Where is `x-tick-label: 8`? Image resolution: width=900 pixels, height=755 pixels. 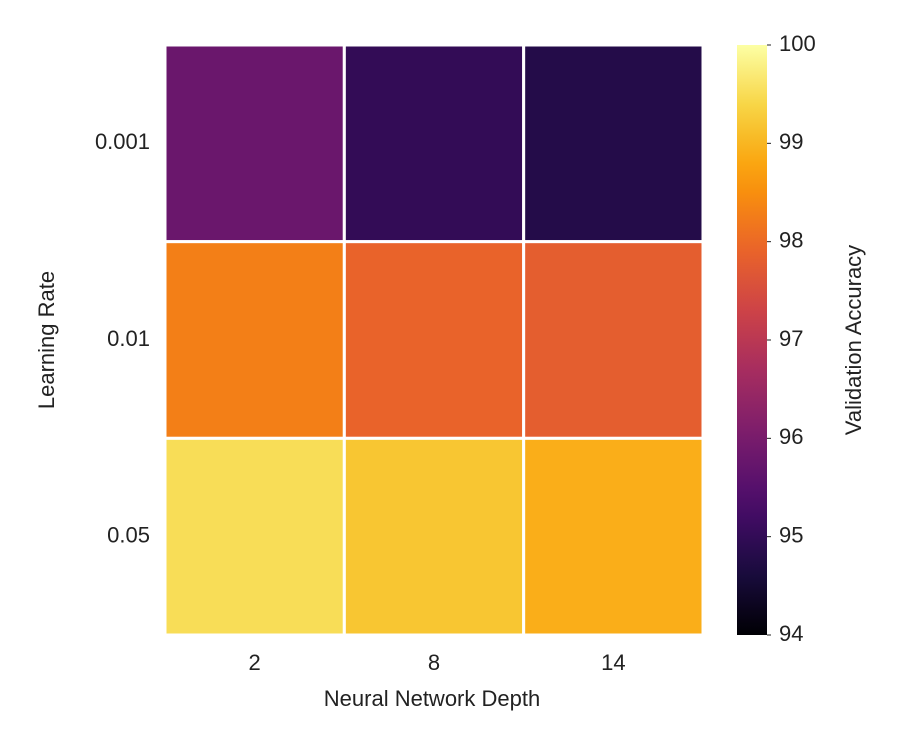 x-tick-label: 8 is located at coordinates (434, 662).